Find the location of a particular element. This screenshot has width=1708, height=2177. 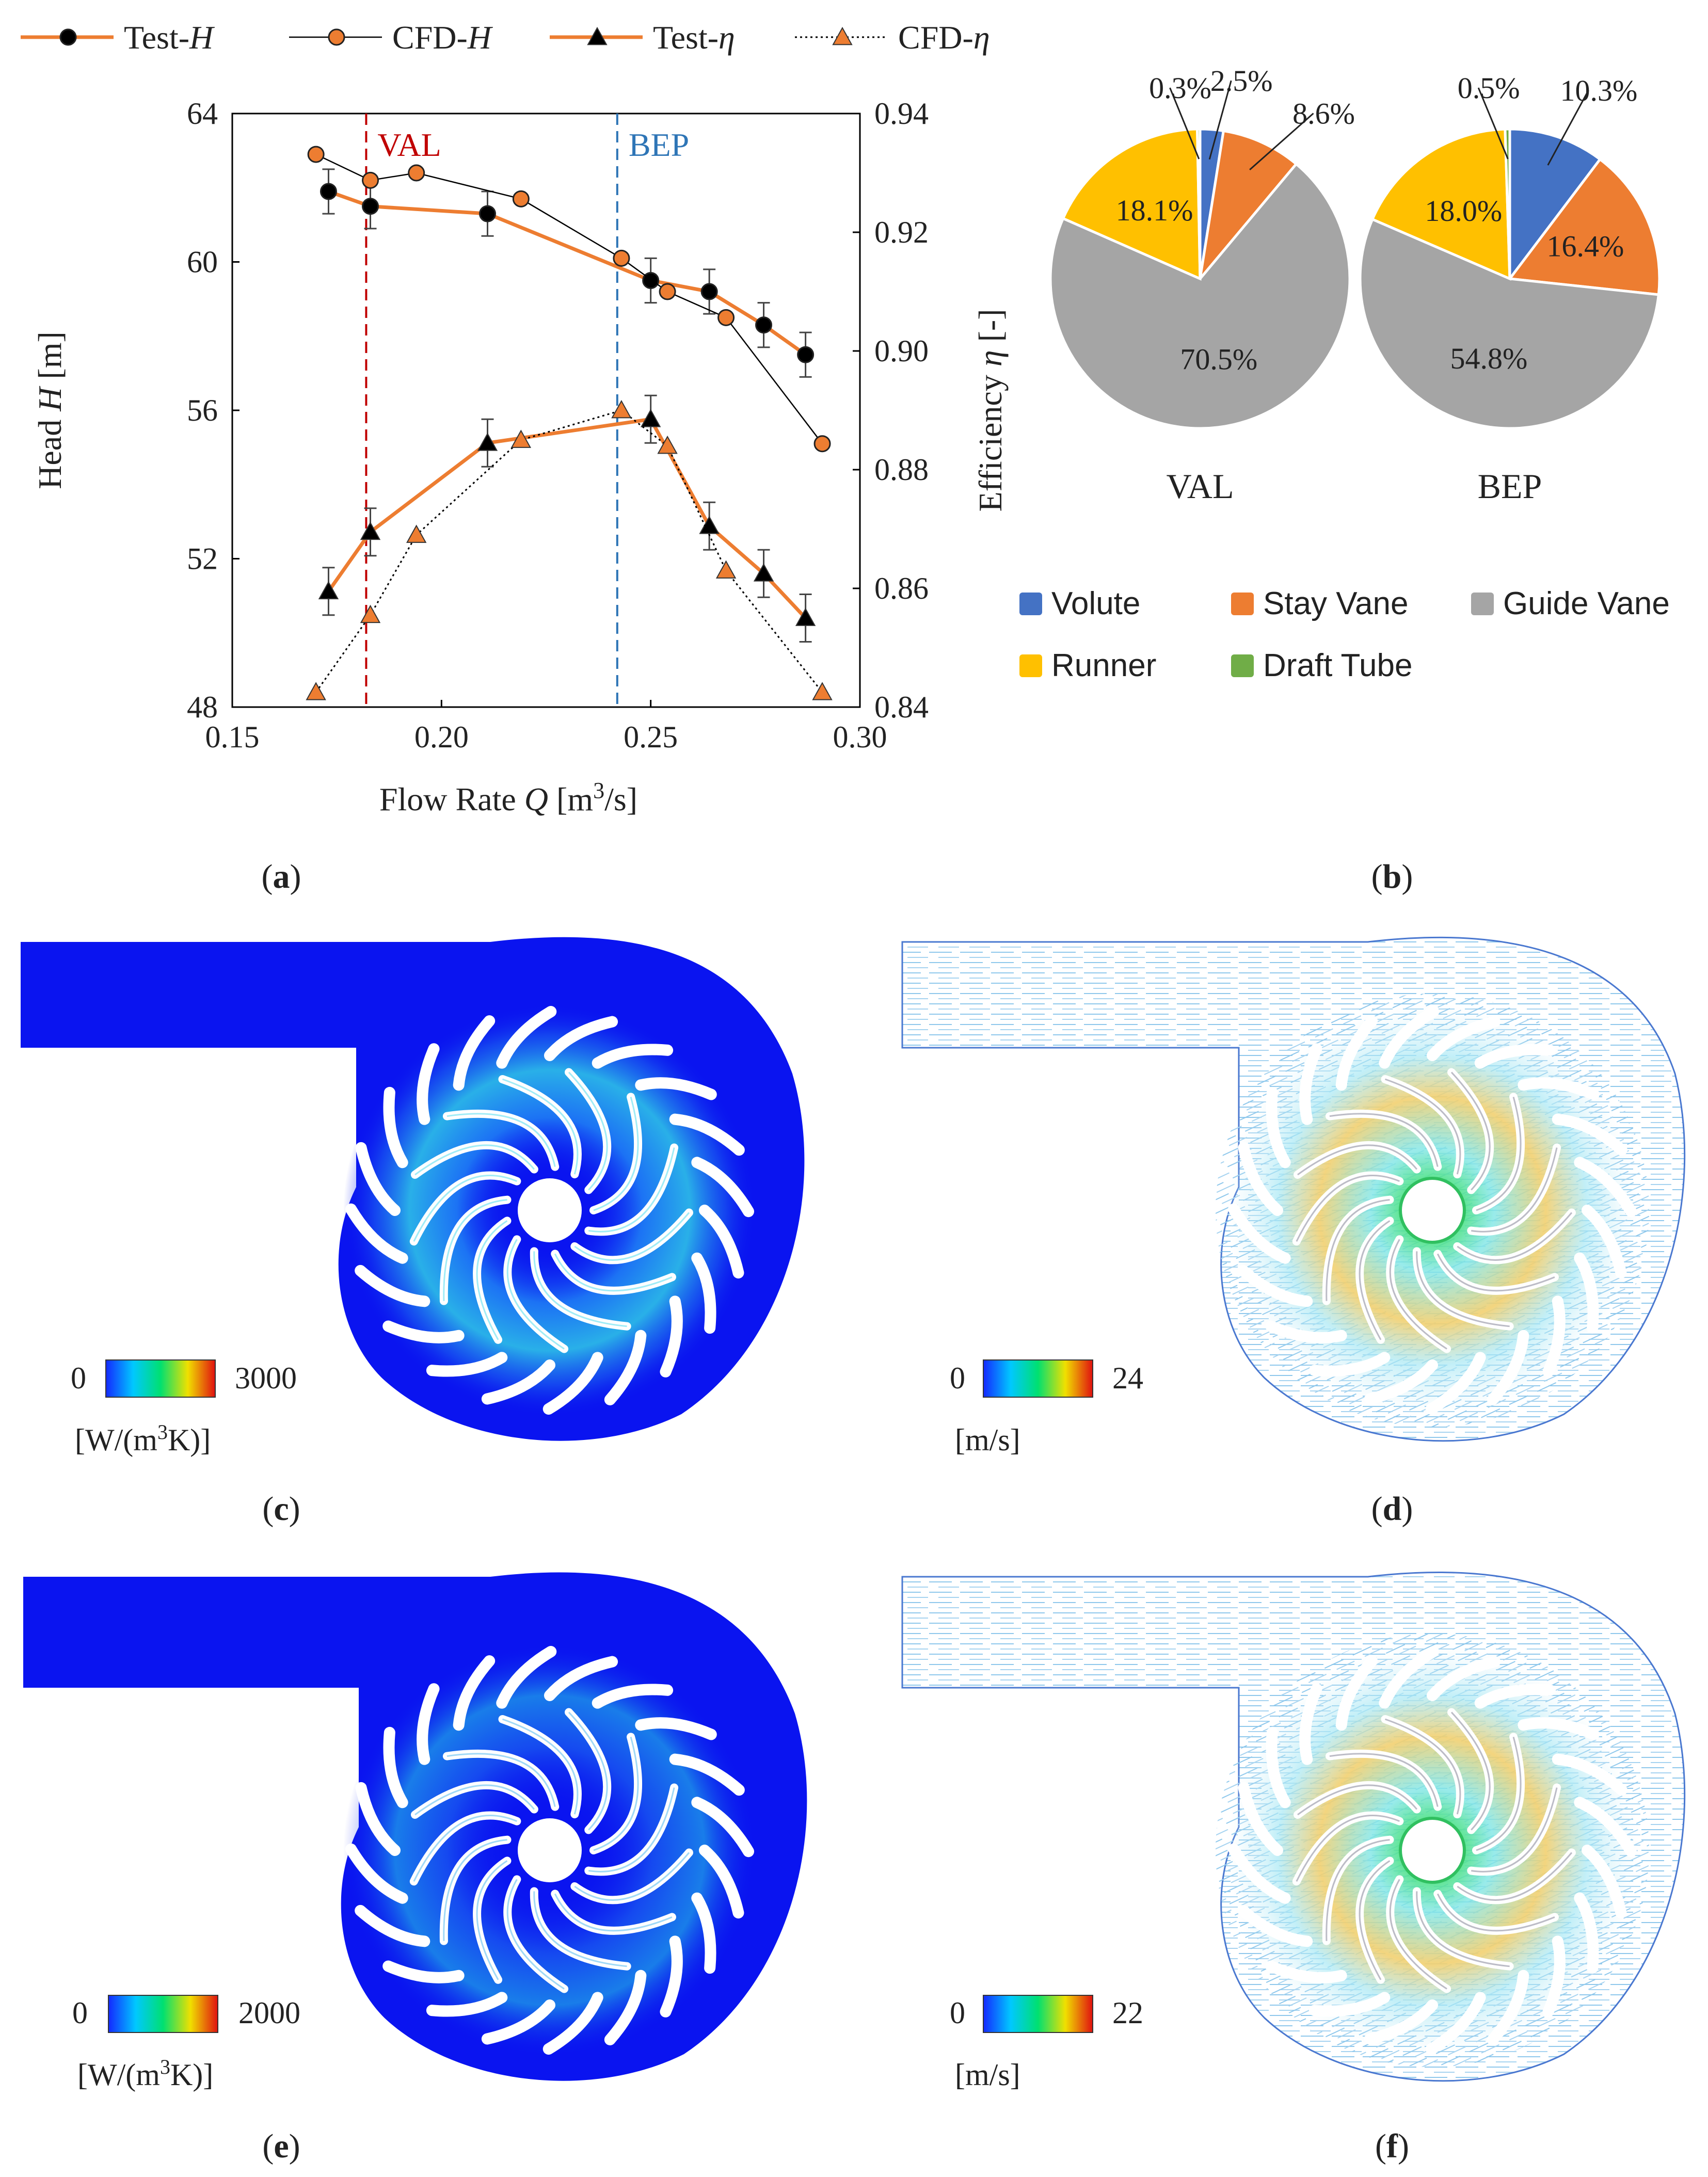

heat-contour-e is located at coordinates (415, 1826).